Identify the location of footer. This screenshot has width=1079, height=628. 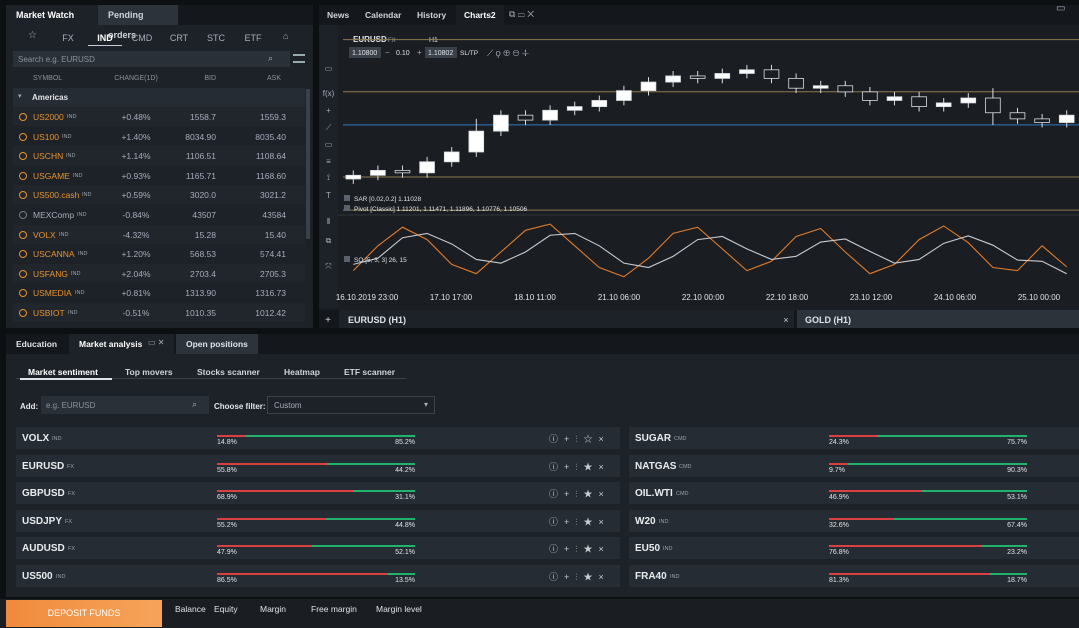
(539, 613).